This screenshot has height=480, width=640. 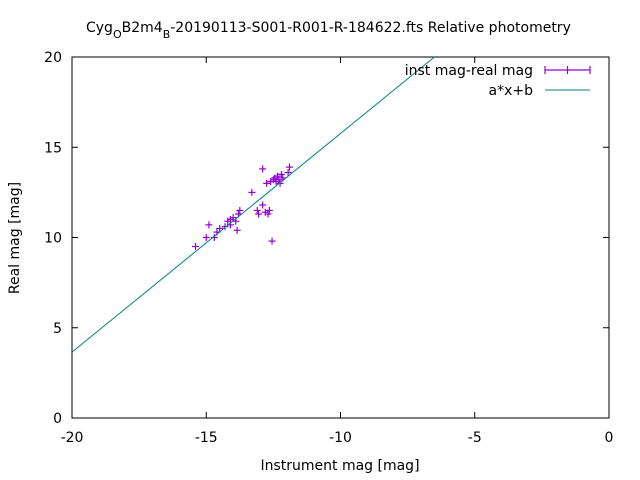 I want to click on y-tick-label: 5, so click(x=57, y=329).